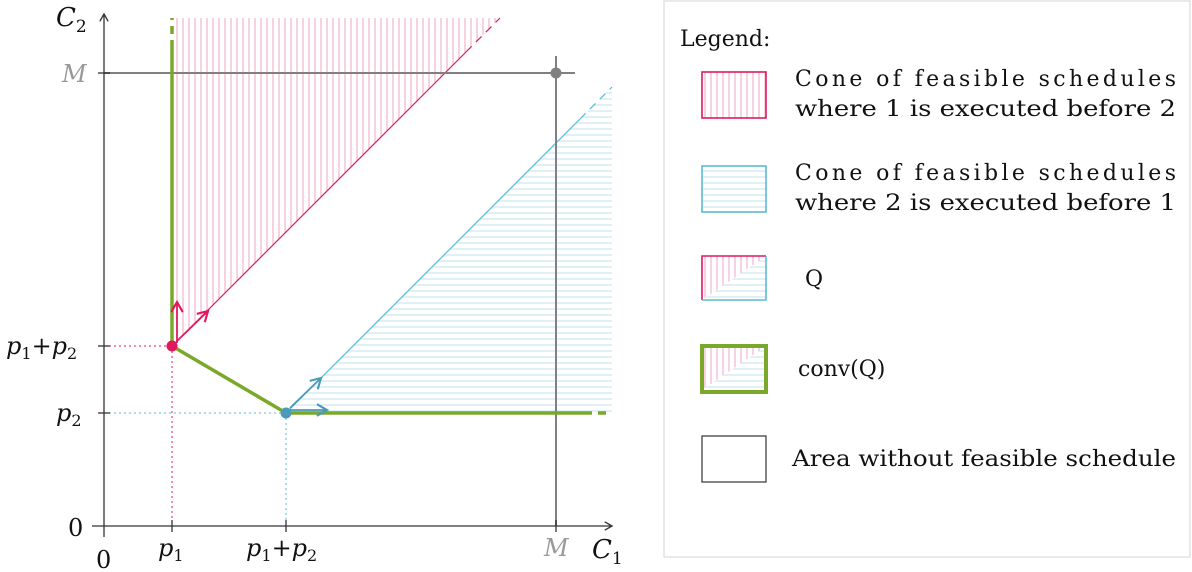 Image resolution: width=1192 pixels, height=572 pixels. Describe the element at coordinates (281, 549) in the screenshot. I see `x-tick-label-p1p2: p1+p2` at that location.